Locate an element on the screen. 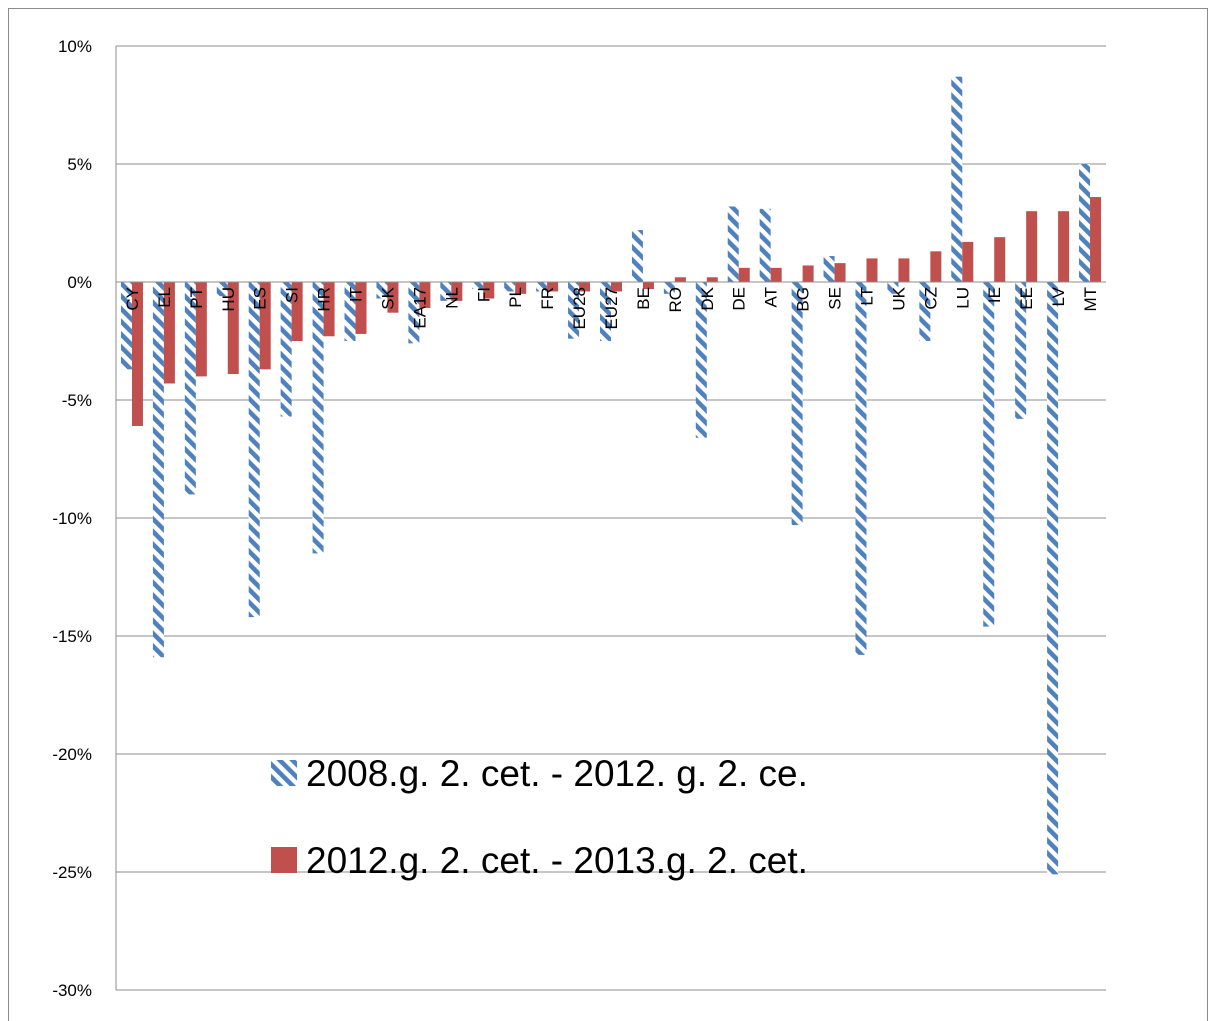 The image size is (1212, 1021). category-label: HU is located at coordinates (228, 299).